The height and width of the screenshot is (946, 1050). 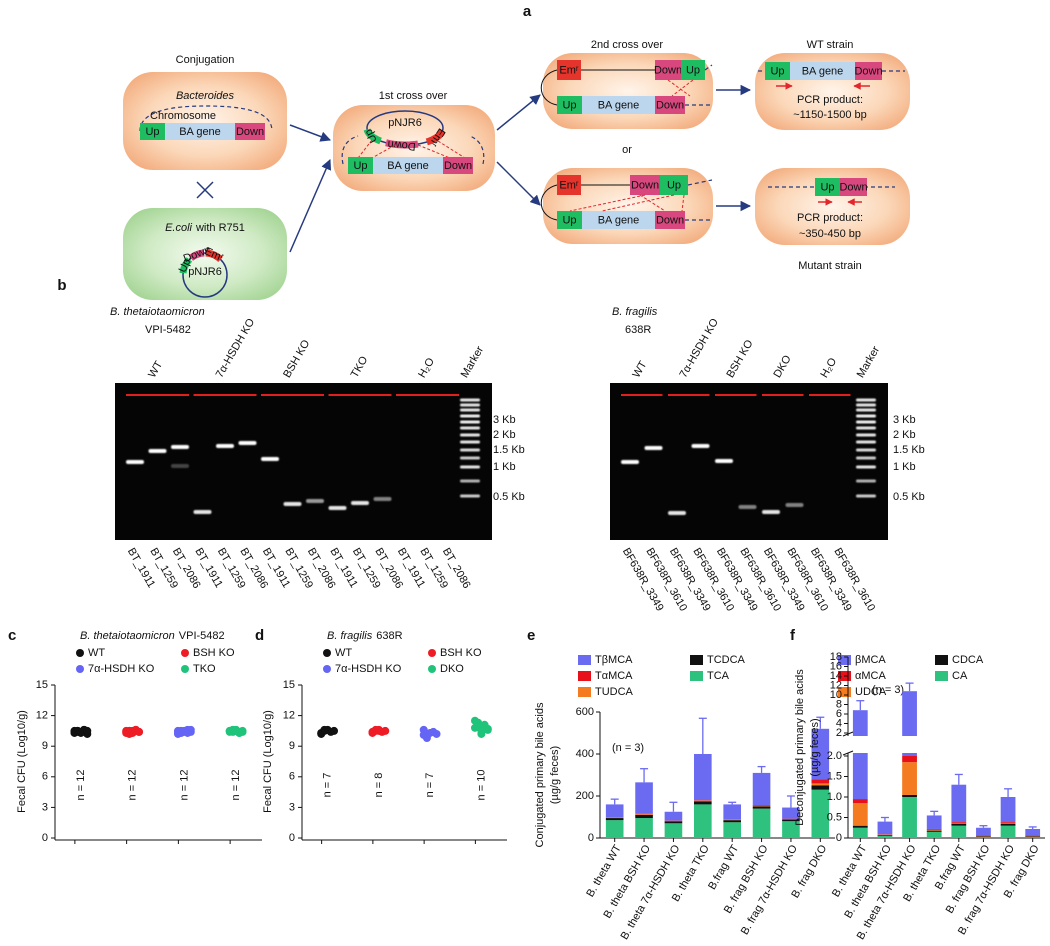 I want to click on cell-name: E.coli with R751, so click(x=205, y=228).